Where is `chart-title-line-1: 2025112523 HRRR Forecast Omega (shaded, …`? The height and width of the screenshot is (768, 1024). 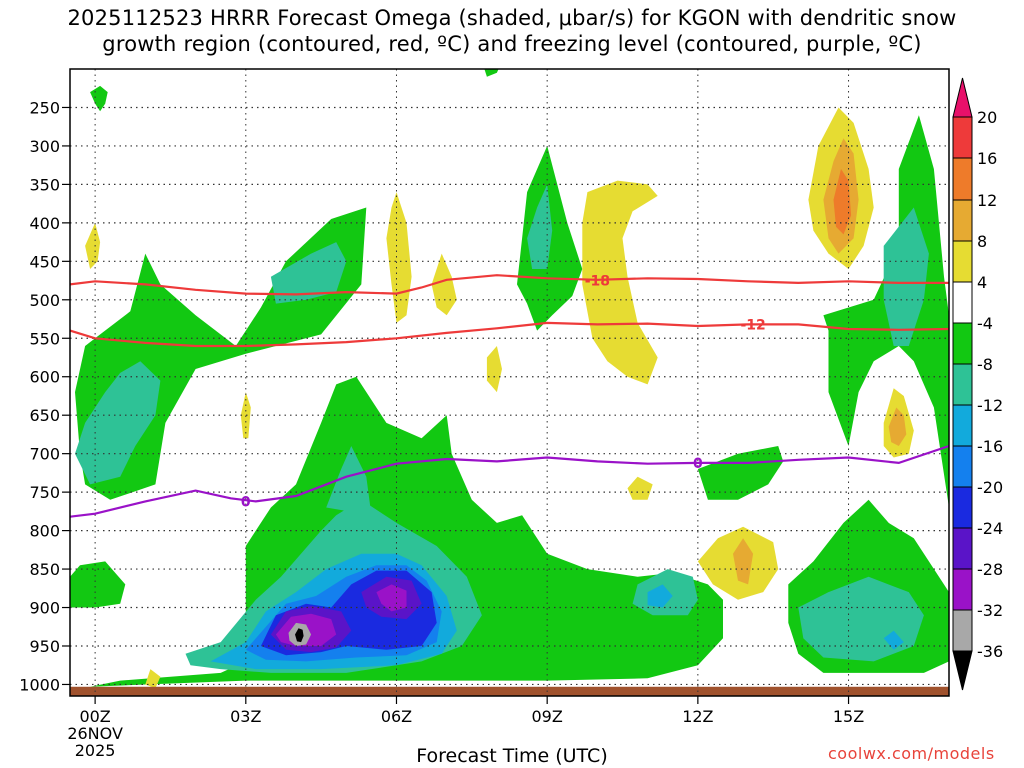 chart-title-line-1: 2025112523 HRRR Forecast Omega (shaded, … is located at coordinates (512, 18).